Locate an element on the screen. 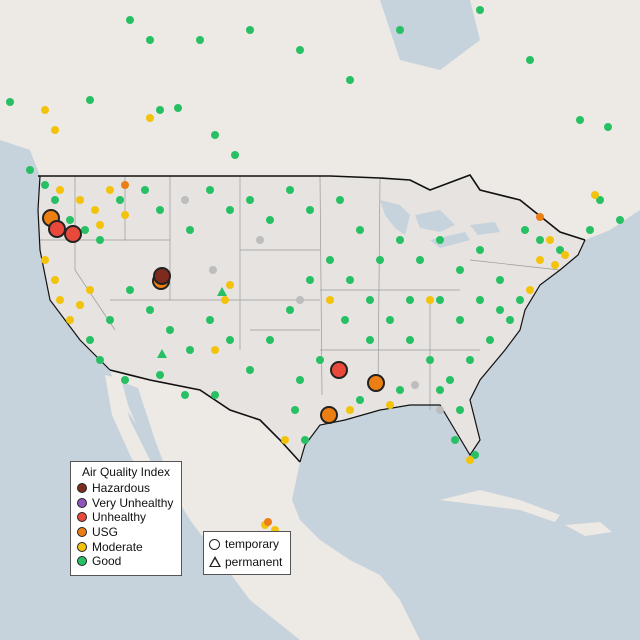 Image resolution: width=640 pixels, height=640 pixels. permanent-monitors is located at coordinates (192, 322).